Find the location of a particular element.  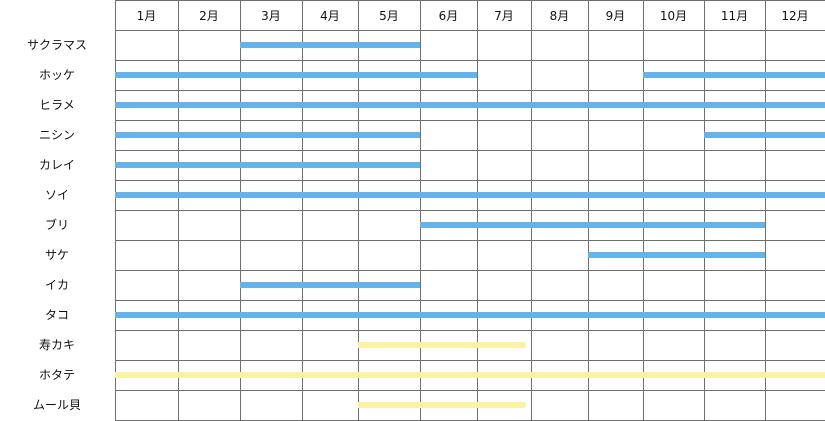

row-label: サクラマス is located at coordinates (57, 45).